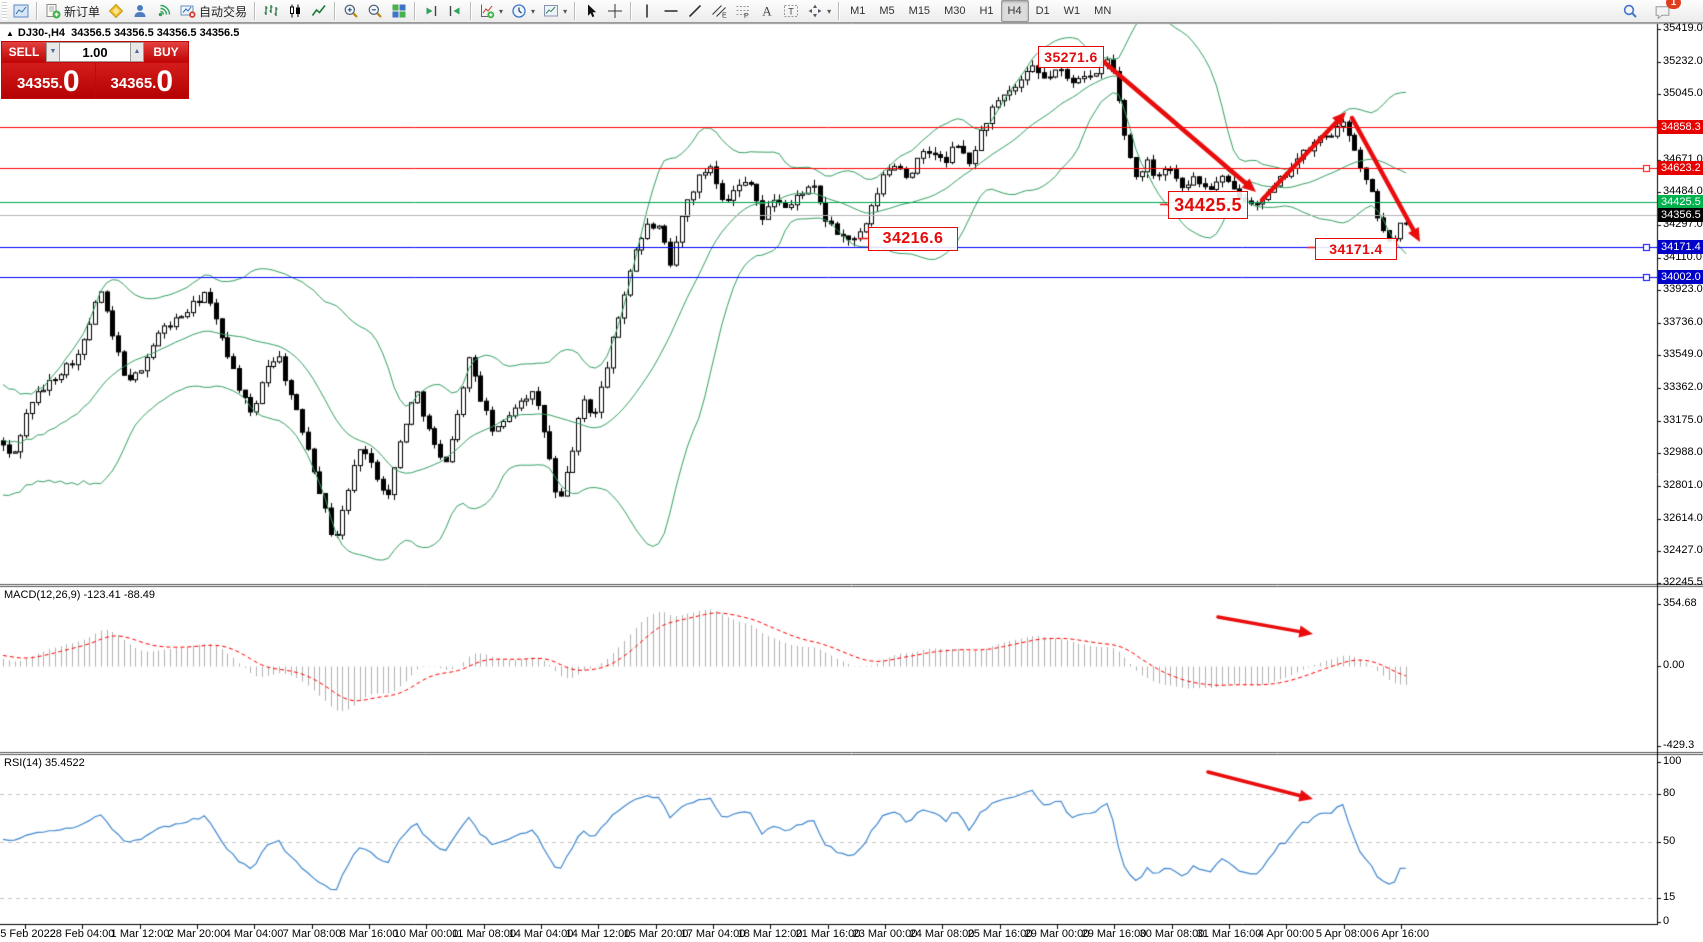 This screenshot has width=1703, height=942. I want to click on search-icon, so click(1630, 11).